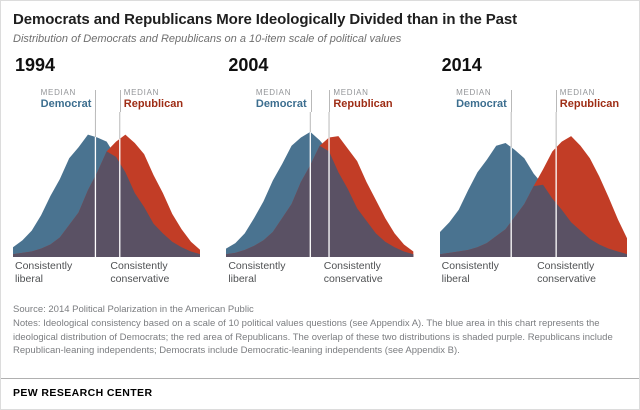  Describe the element at coordinates (461, 65) in the screenshot. I see `year-label: 2014` at that location.